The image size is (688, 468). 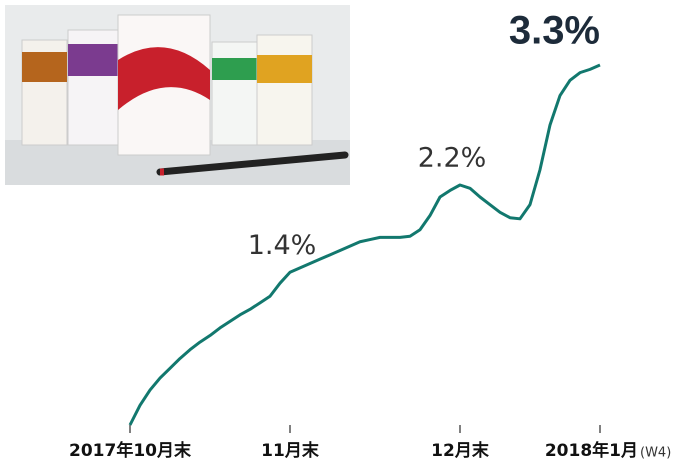 What do you see at coordinates (655, 453) in the screenshot?
I see `x-tick-note: (W4)` at bounding box center [655, 453].